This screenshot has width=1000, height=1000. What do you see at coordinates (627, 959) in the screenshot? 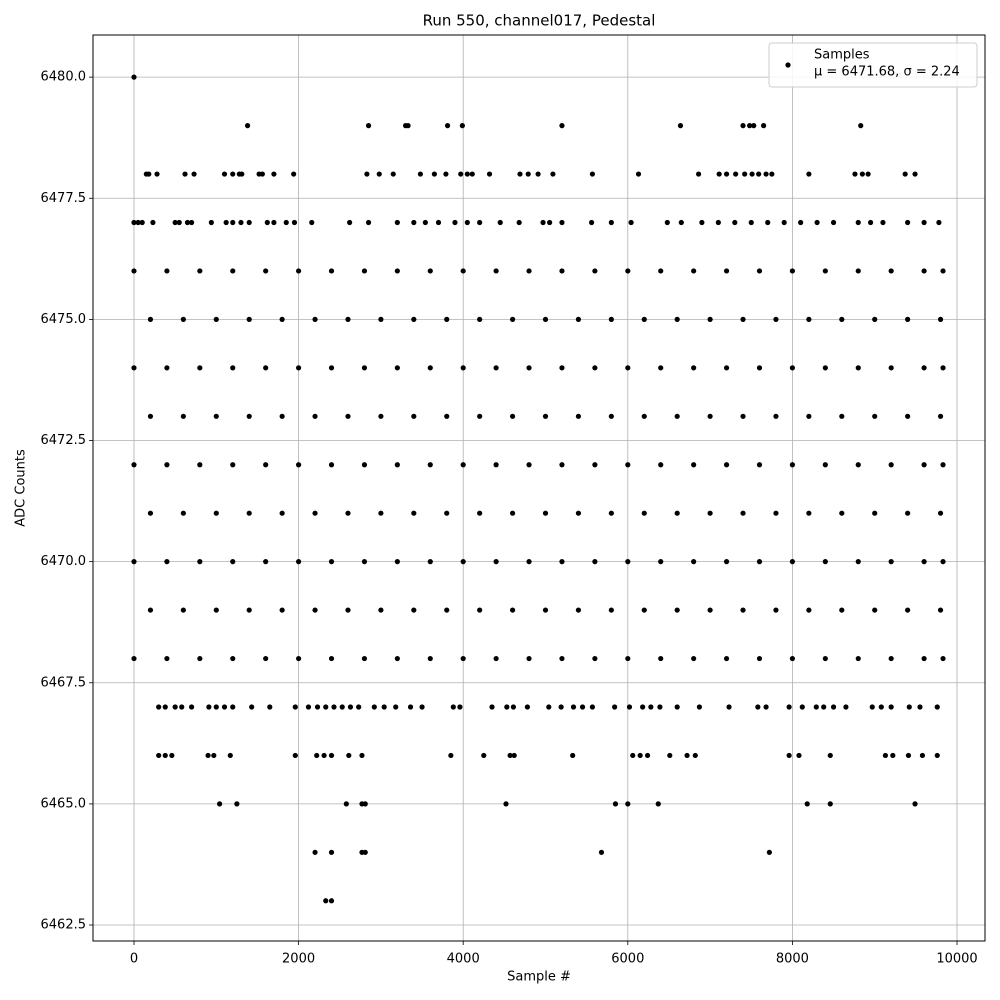
I see `x-tick-label: 6000` at bounding box center [627, 959].